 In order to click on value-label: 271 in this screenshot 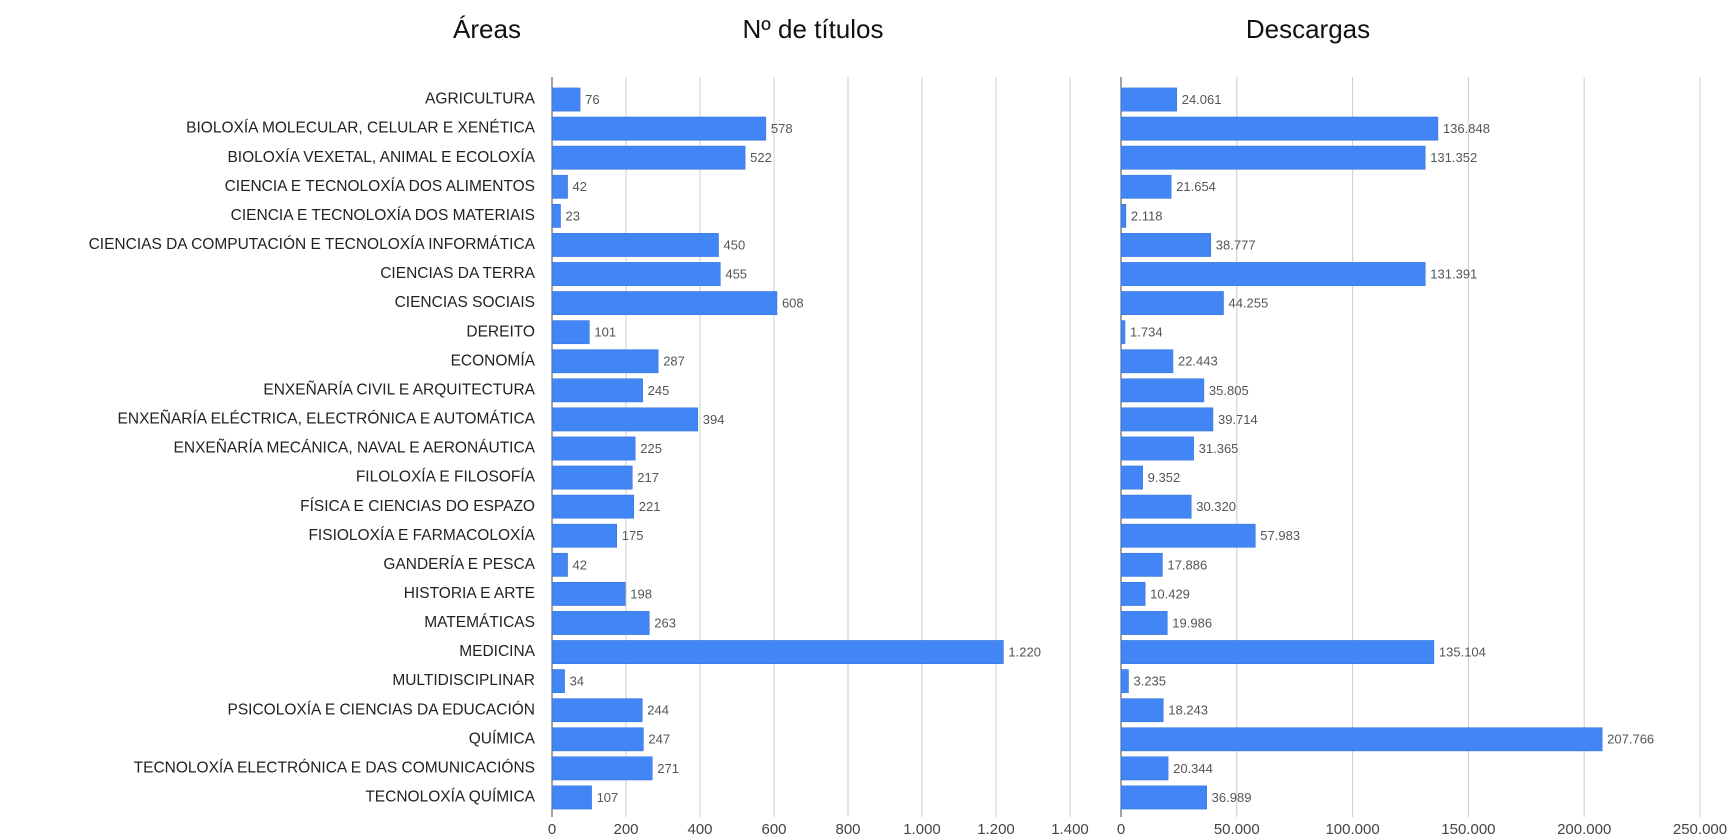, I will do `click(668, 768)`.